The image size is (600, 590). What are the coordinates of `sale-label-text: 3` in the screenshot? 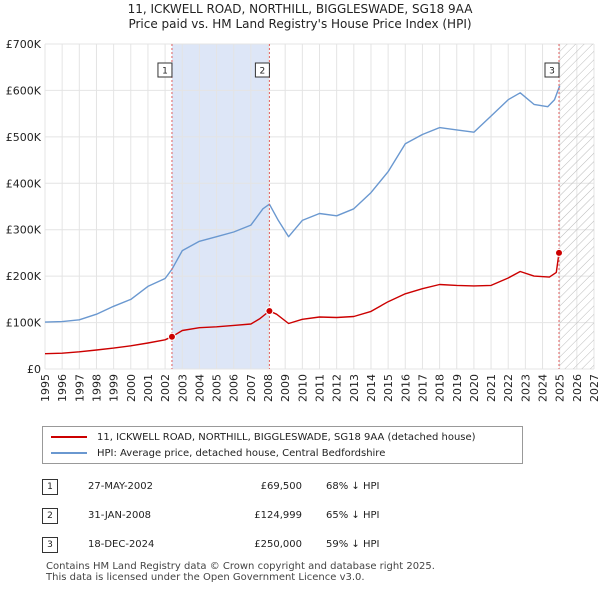 It's located at (552, 72).